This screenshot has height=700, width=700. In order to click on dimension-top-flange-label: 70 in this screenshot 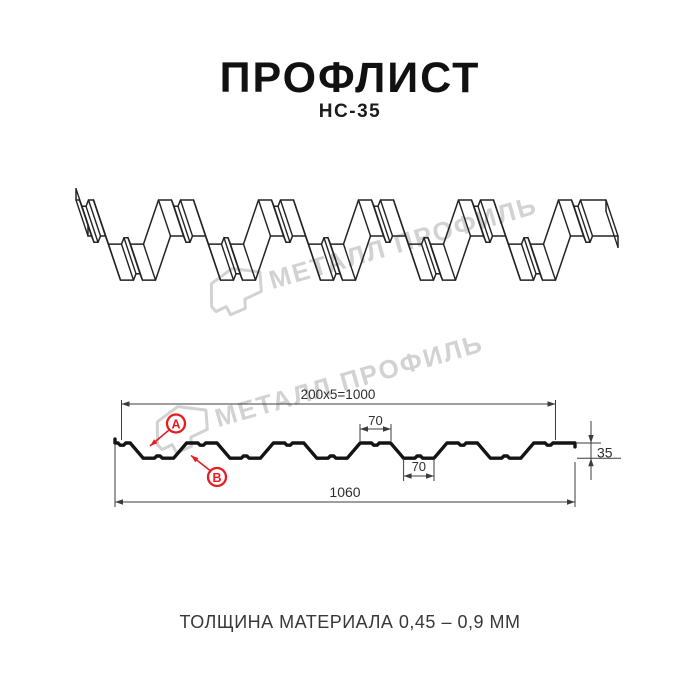, I will do `click(375, 420)`.